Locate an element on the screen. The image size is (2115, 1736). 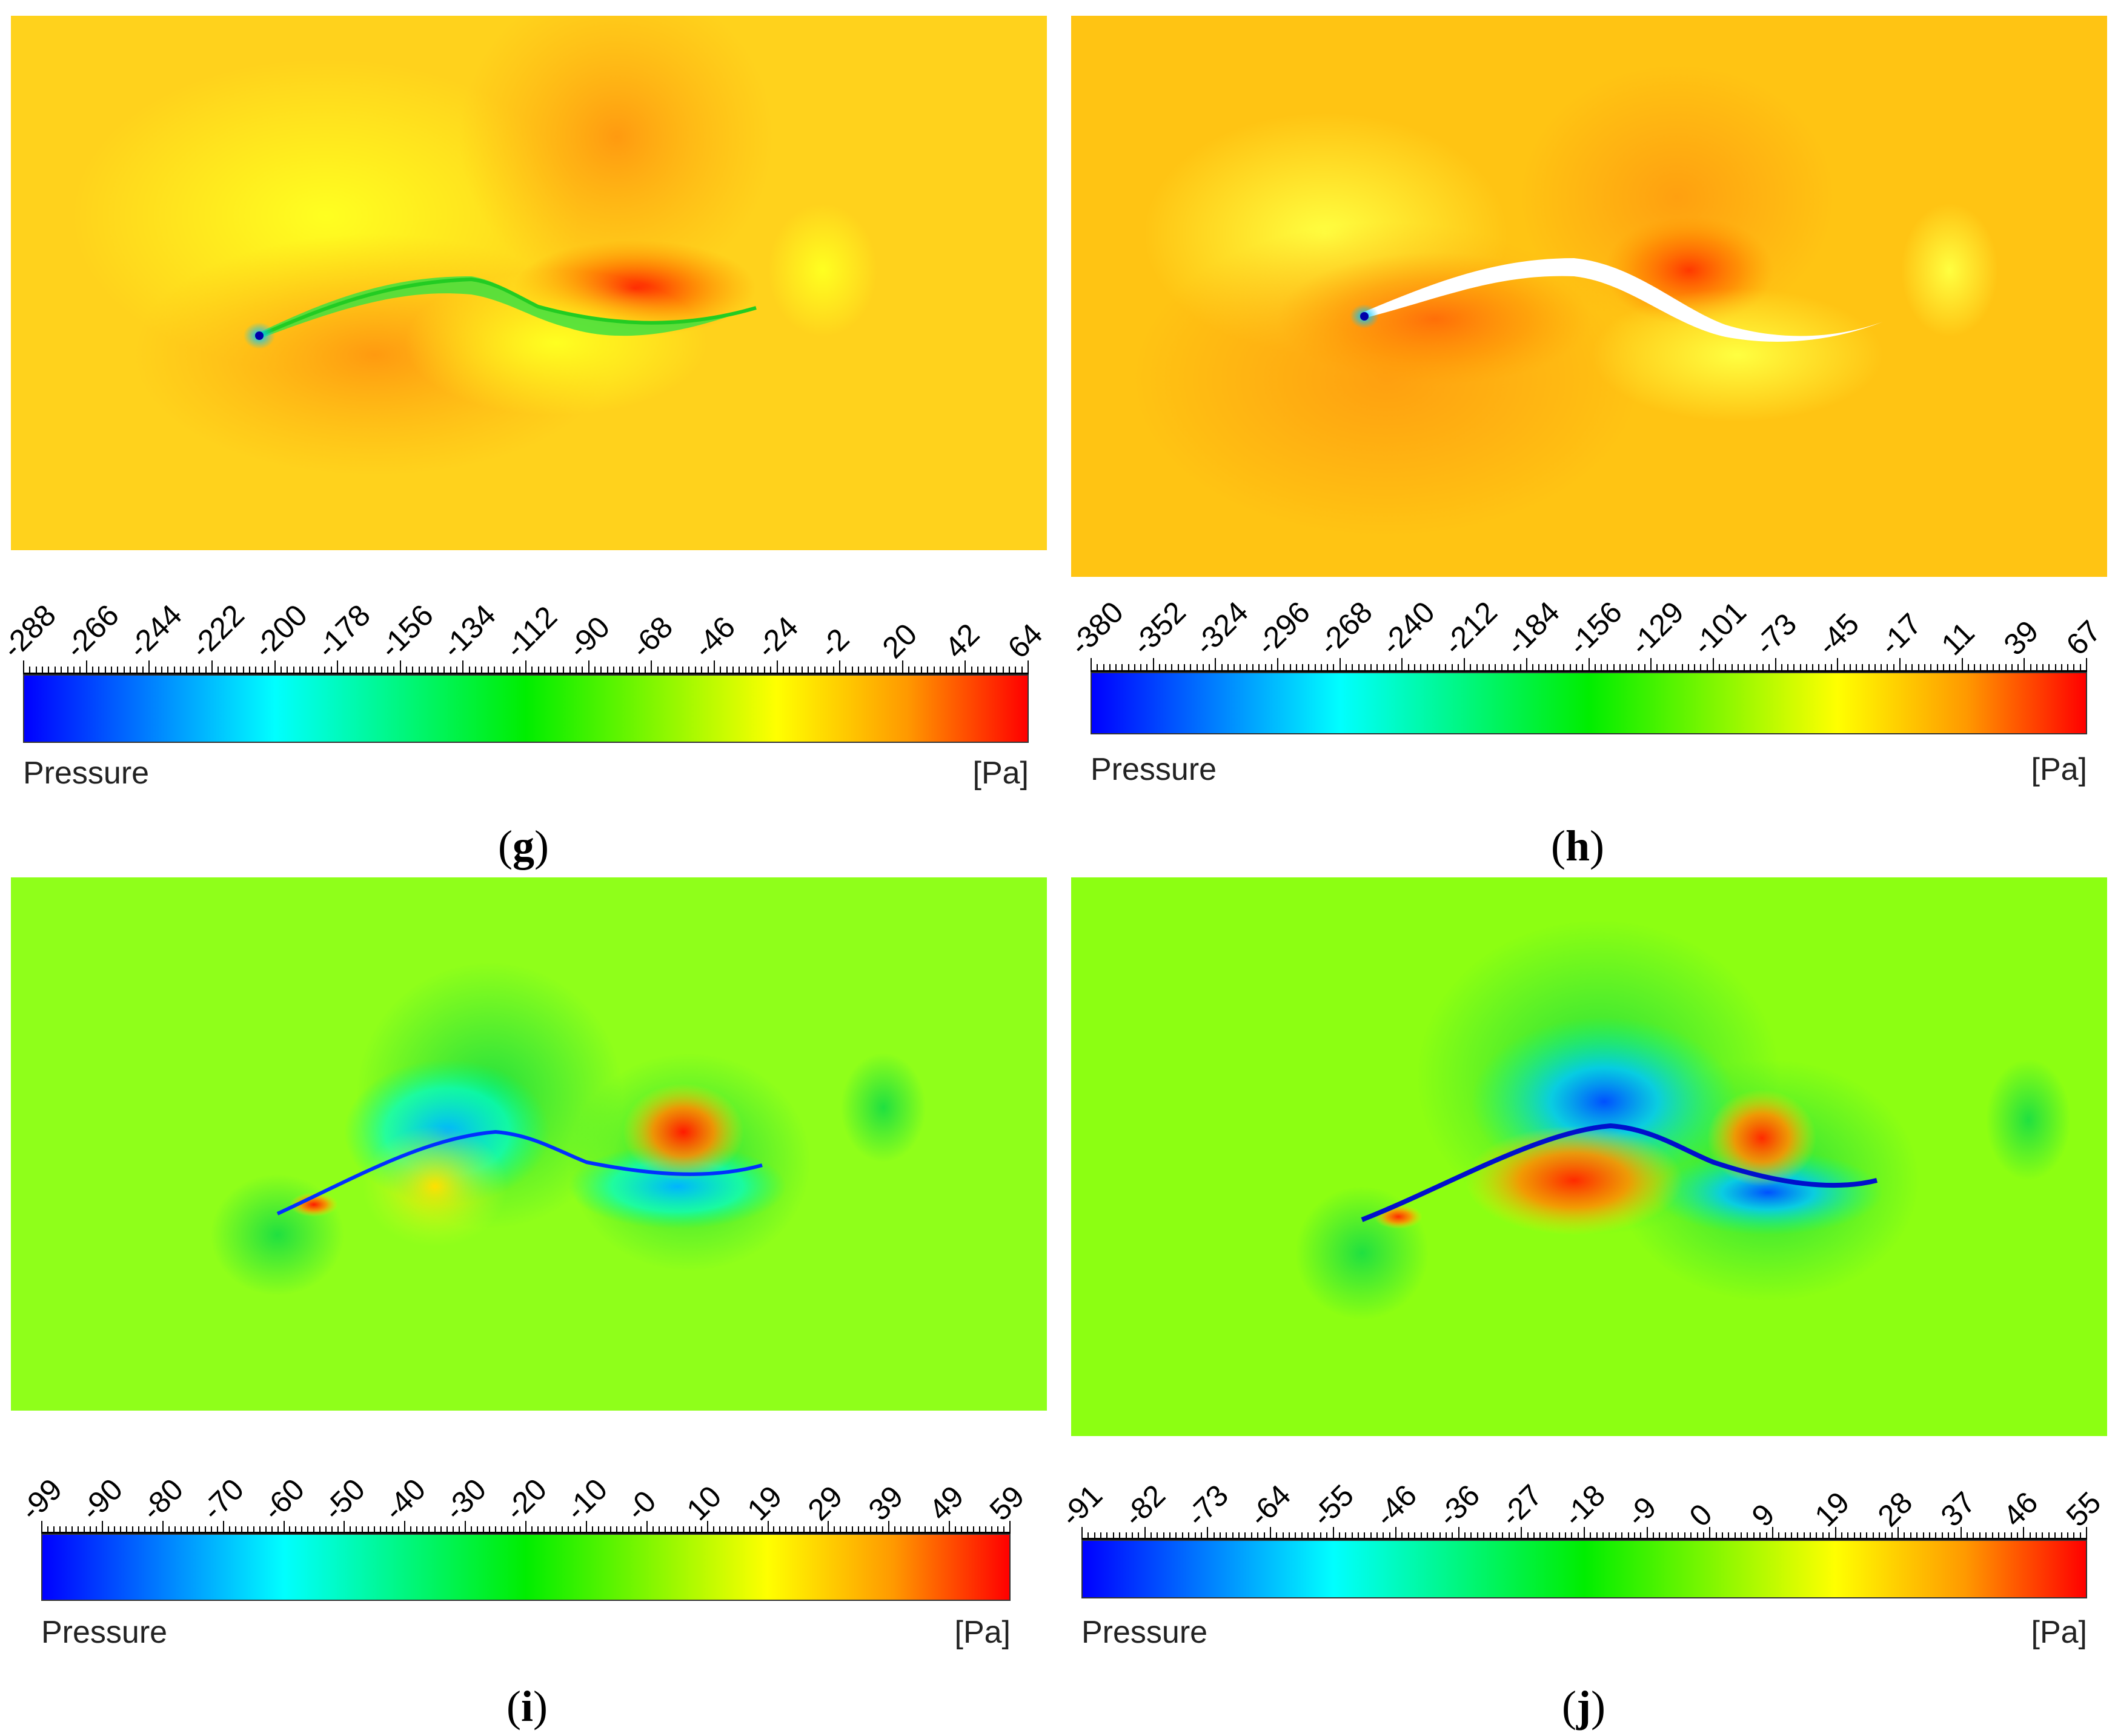
tick-label: 20 is located at coordinates (899, 641).